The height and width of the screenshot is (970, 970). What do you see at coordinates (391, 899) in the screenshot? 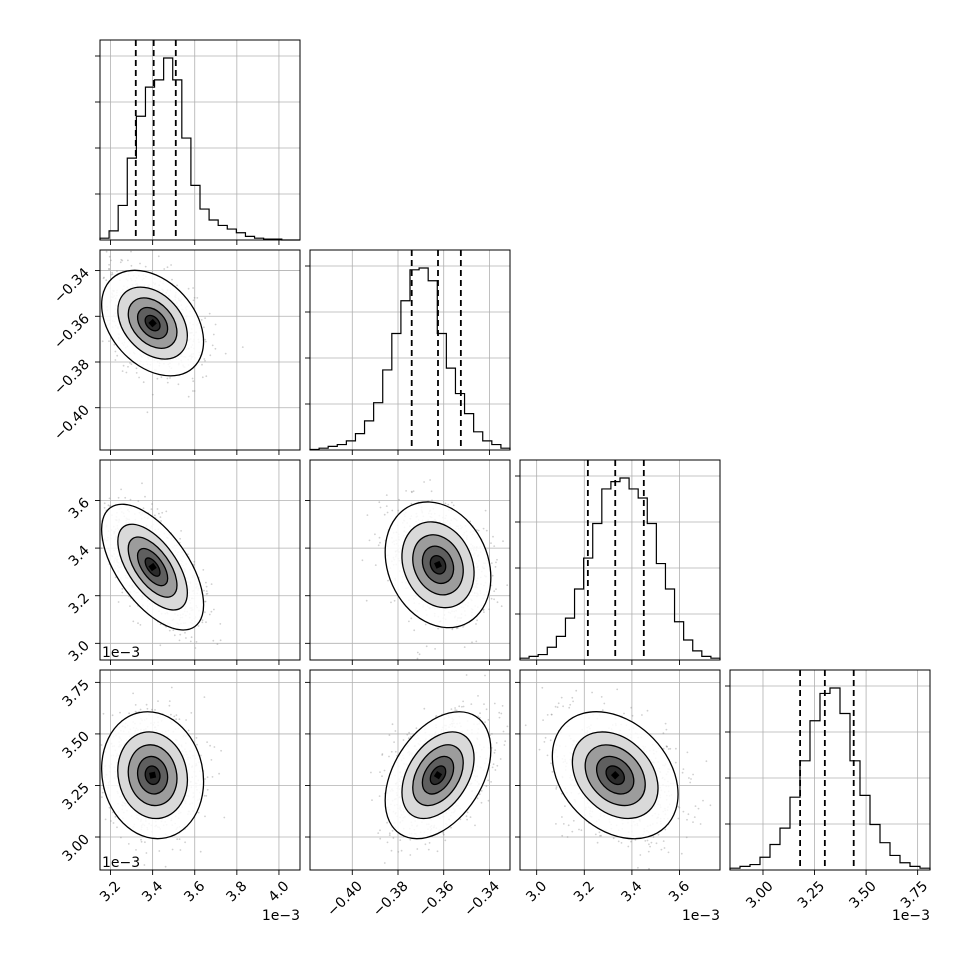
I see `x-tick-label: −0.38` at bounding box center [391, 899].